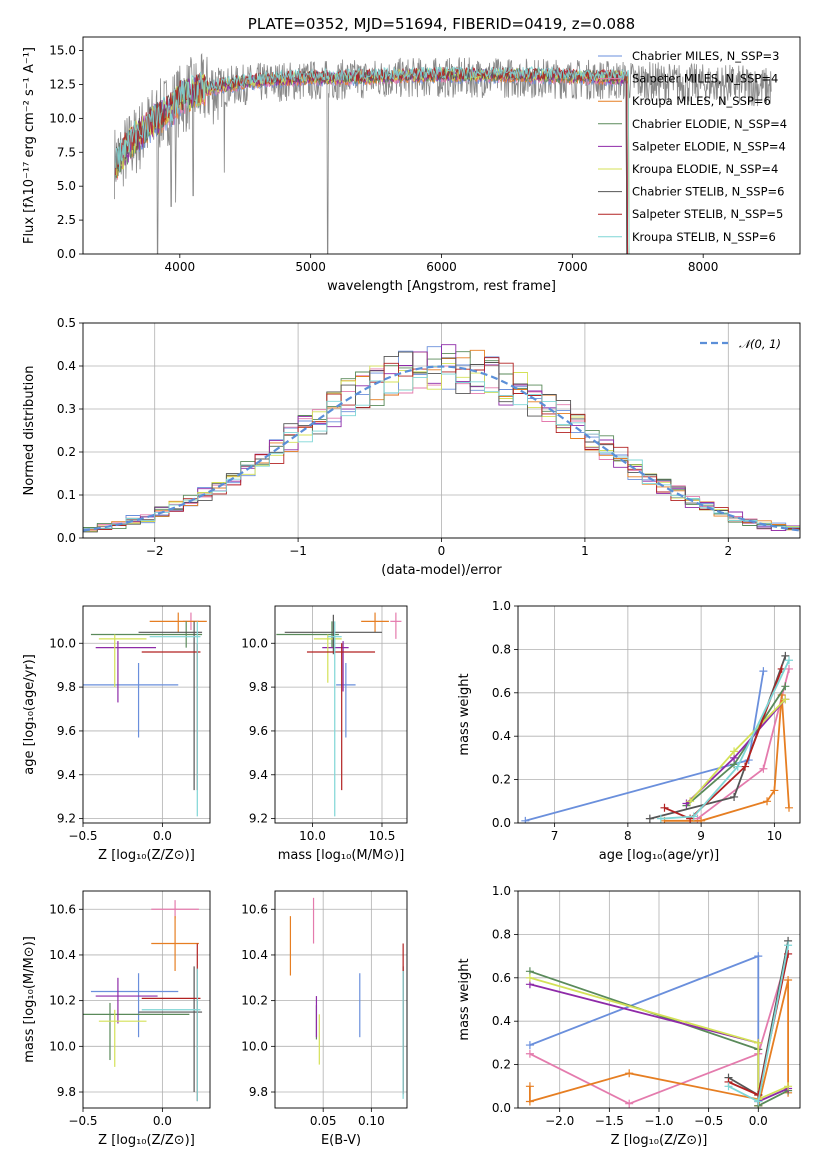 The width and height of the screenshot is (819, 1174). Describe the element at coordinates (382, 836) in the screenshot. I see `x-tick-label: 10.5` at that location.